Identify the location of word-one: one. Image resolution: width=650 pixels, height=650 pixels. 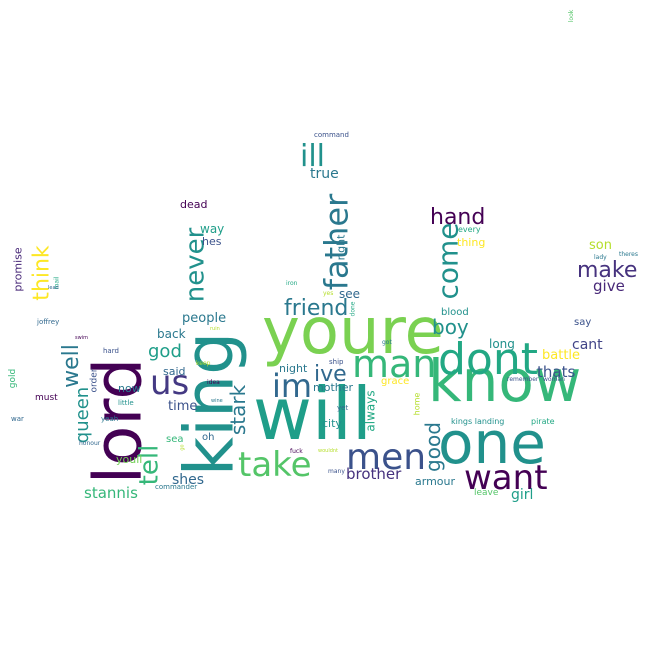
(492, 443).